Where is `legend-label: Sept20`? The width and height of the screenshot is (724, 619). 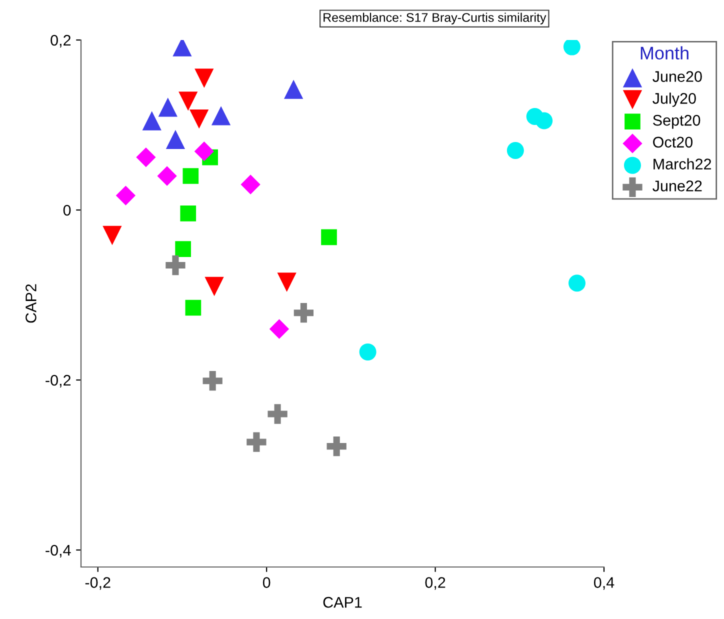
legend-label: Sept20 is located at coordinates (676, 121).